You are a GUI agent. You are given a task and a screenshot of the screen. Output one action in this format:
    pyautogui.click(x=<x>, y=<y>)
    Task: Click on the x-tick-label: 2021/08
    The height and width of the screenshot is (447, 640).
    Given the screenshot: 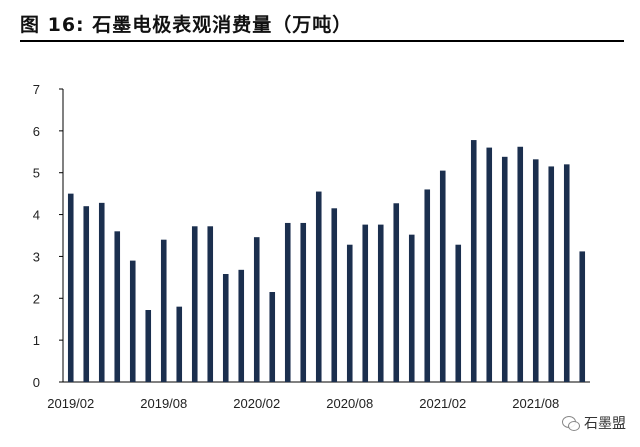 What is the action you would take?
    pyautogui.click(x=535, y=403)
    